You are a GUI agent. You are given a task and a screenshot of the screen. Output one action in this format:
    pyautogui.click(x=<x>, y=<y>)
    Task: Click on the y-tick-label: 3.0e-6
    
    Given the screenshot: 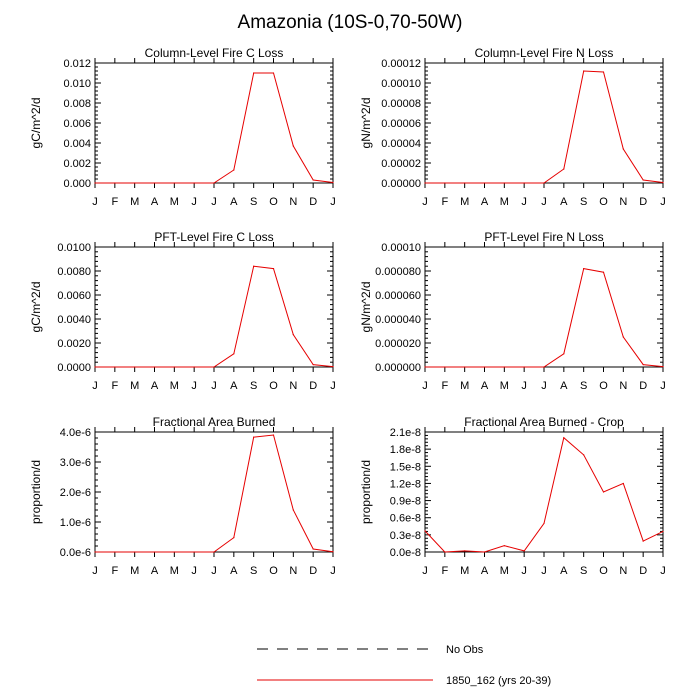 What is the action you would take?
    pyautogui.click(x=75, y=463)
    